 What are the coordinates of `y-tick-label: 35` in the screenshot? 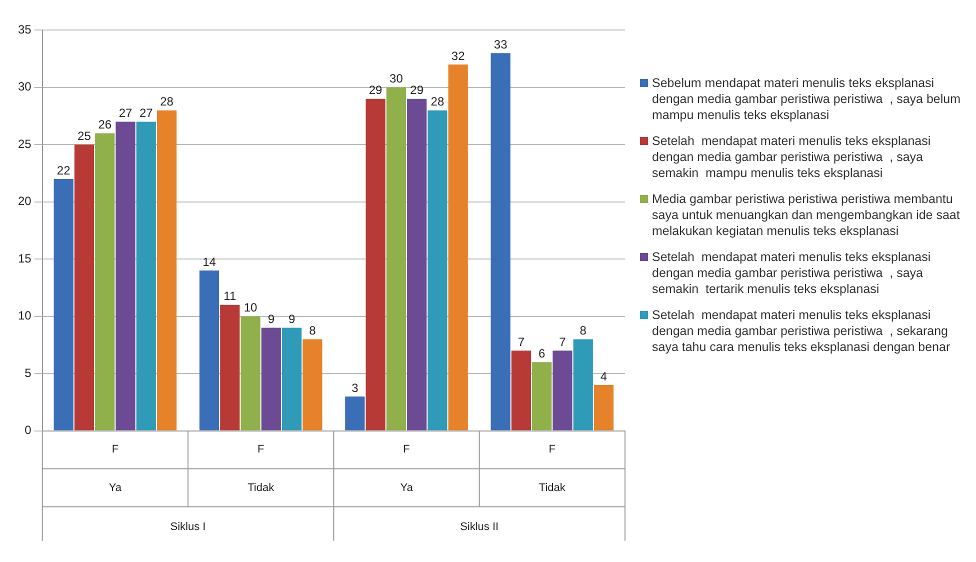 It's located at (25, 29).